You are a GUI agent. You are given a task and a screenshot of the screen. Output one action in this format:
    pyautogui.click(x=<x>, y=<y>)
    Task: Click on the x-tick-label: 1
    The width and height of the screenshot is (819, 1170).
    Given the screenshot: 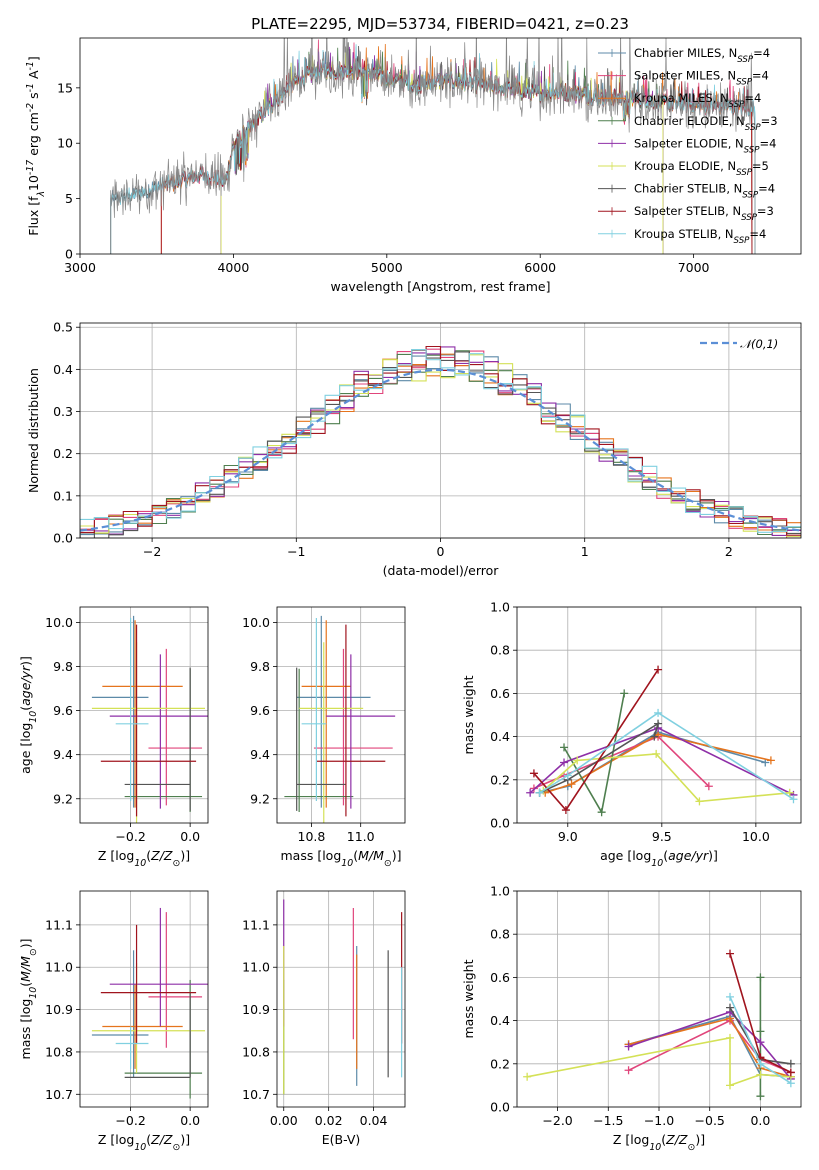 What is the action you would take?
    pyautogui.click(x=585, y=551)
    